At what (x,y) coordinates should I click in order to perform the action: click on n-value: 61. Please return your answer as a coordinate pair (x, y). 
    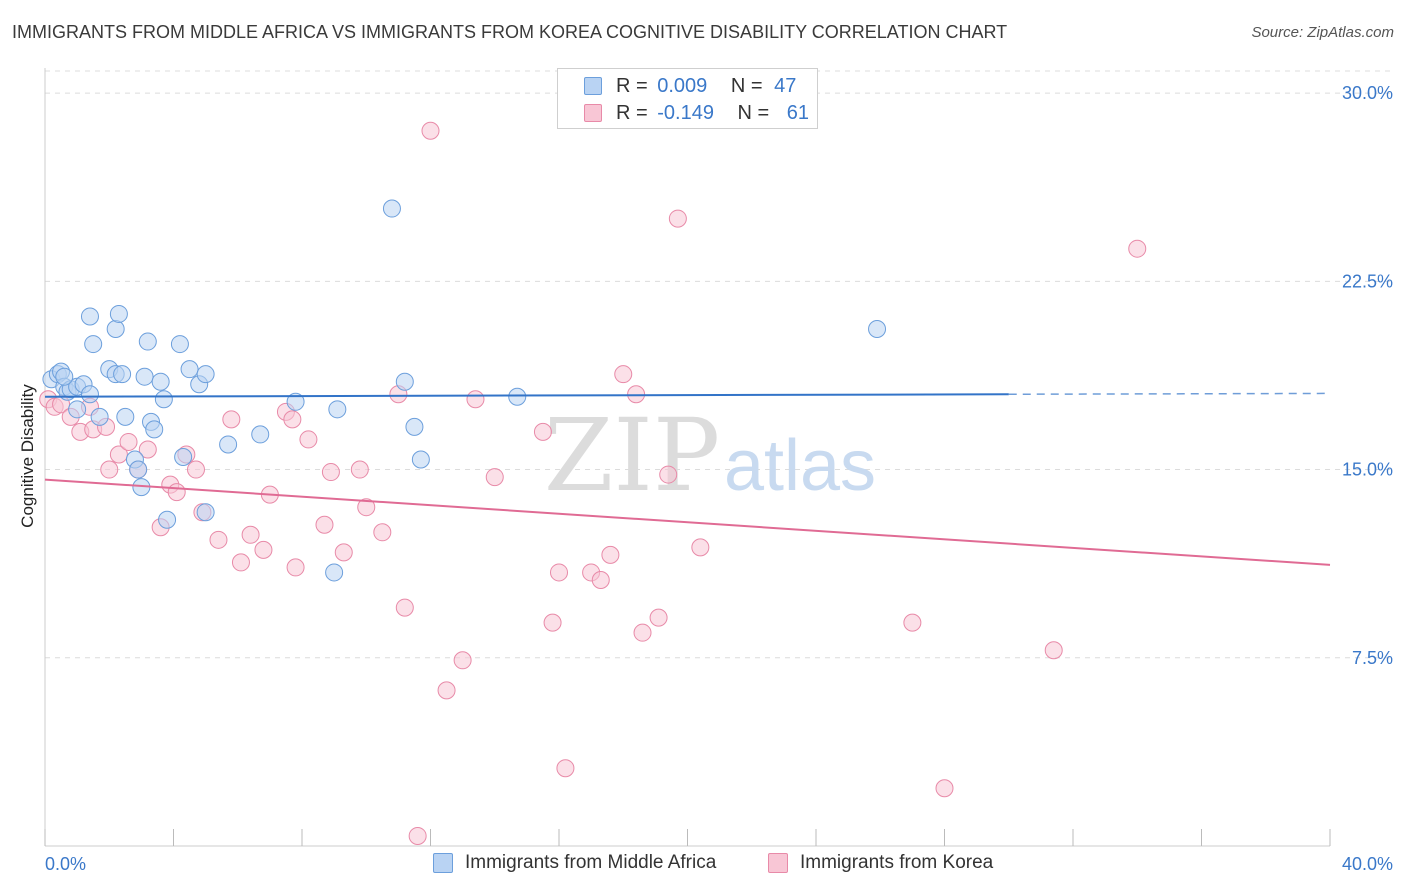
    Looking at the image, I should click on (798, 113).